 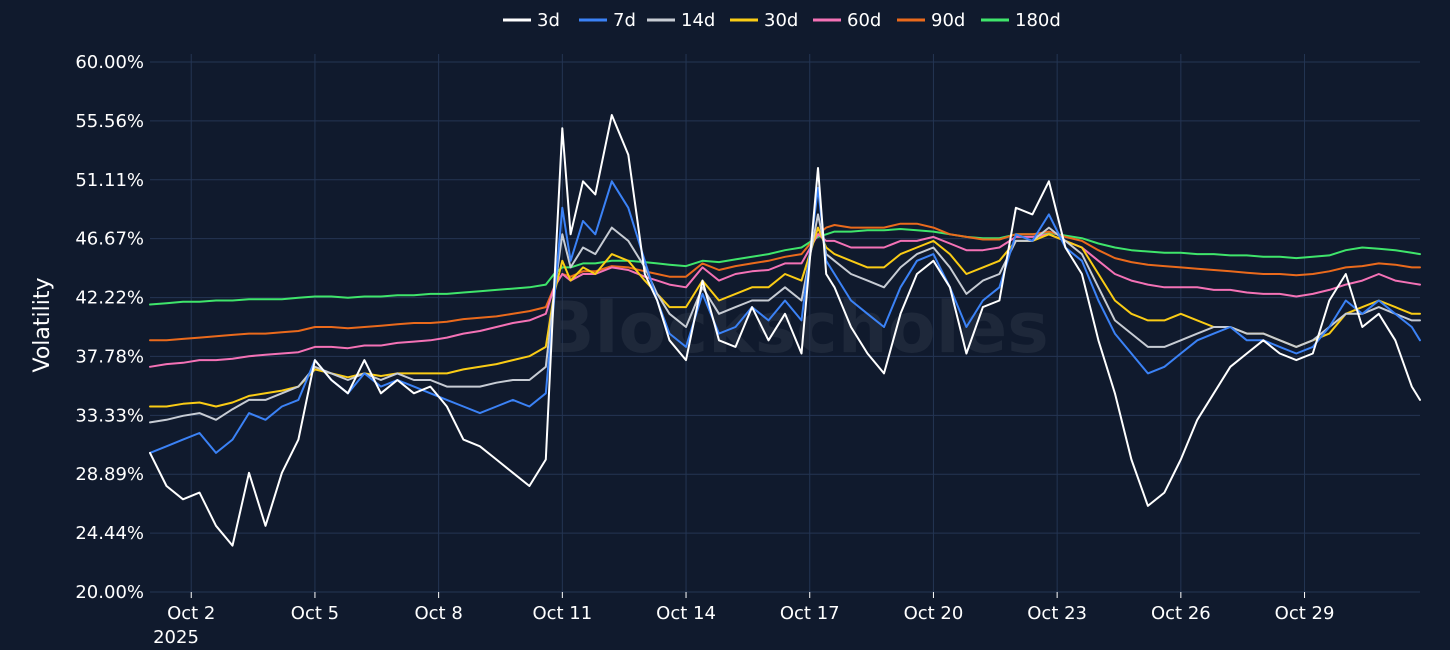 I want to click on legend-label: 90d, so click(x=948, y=20).